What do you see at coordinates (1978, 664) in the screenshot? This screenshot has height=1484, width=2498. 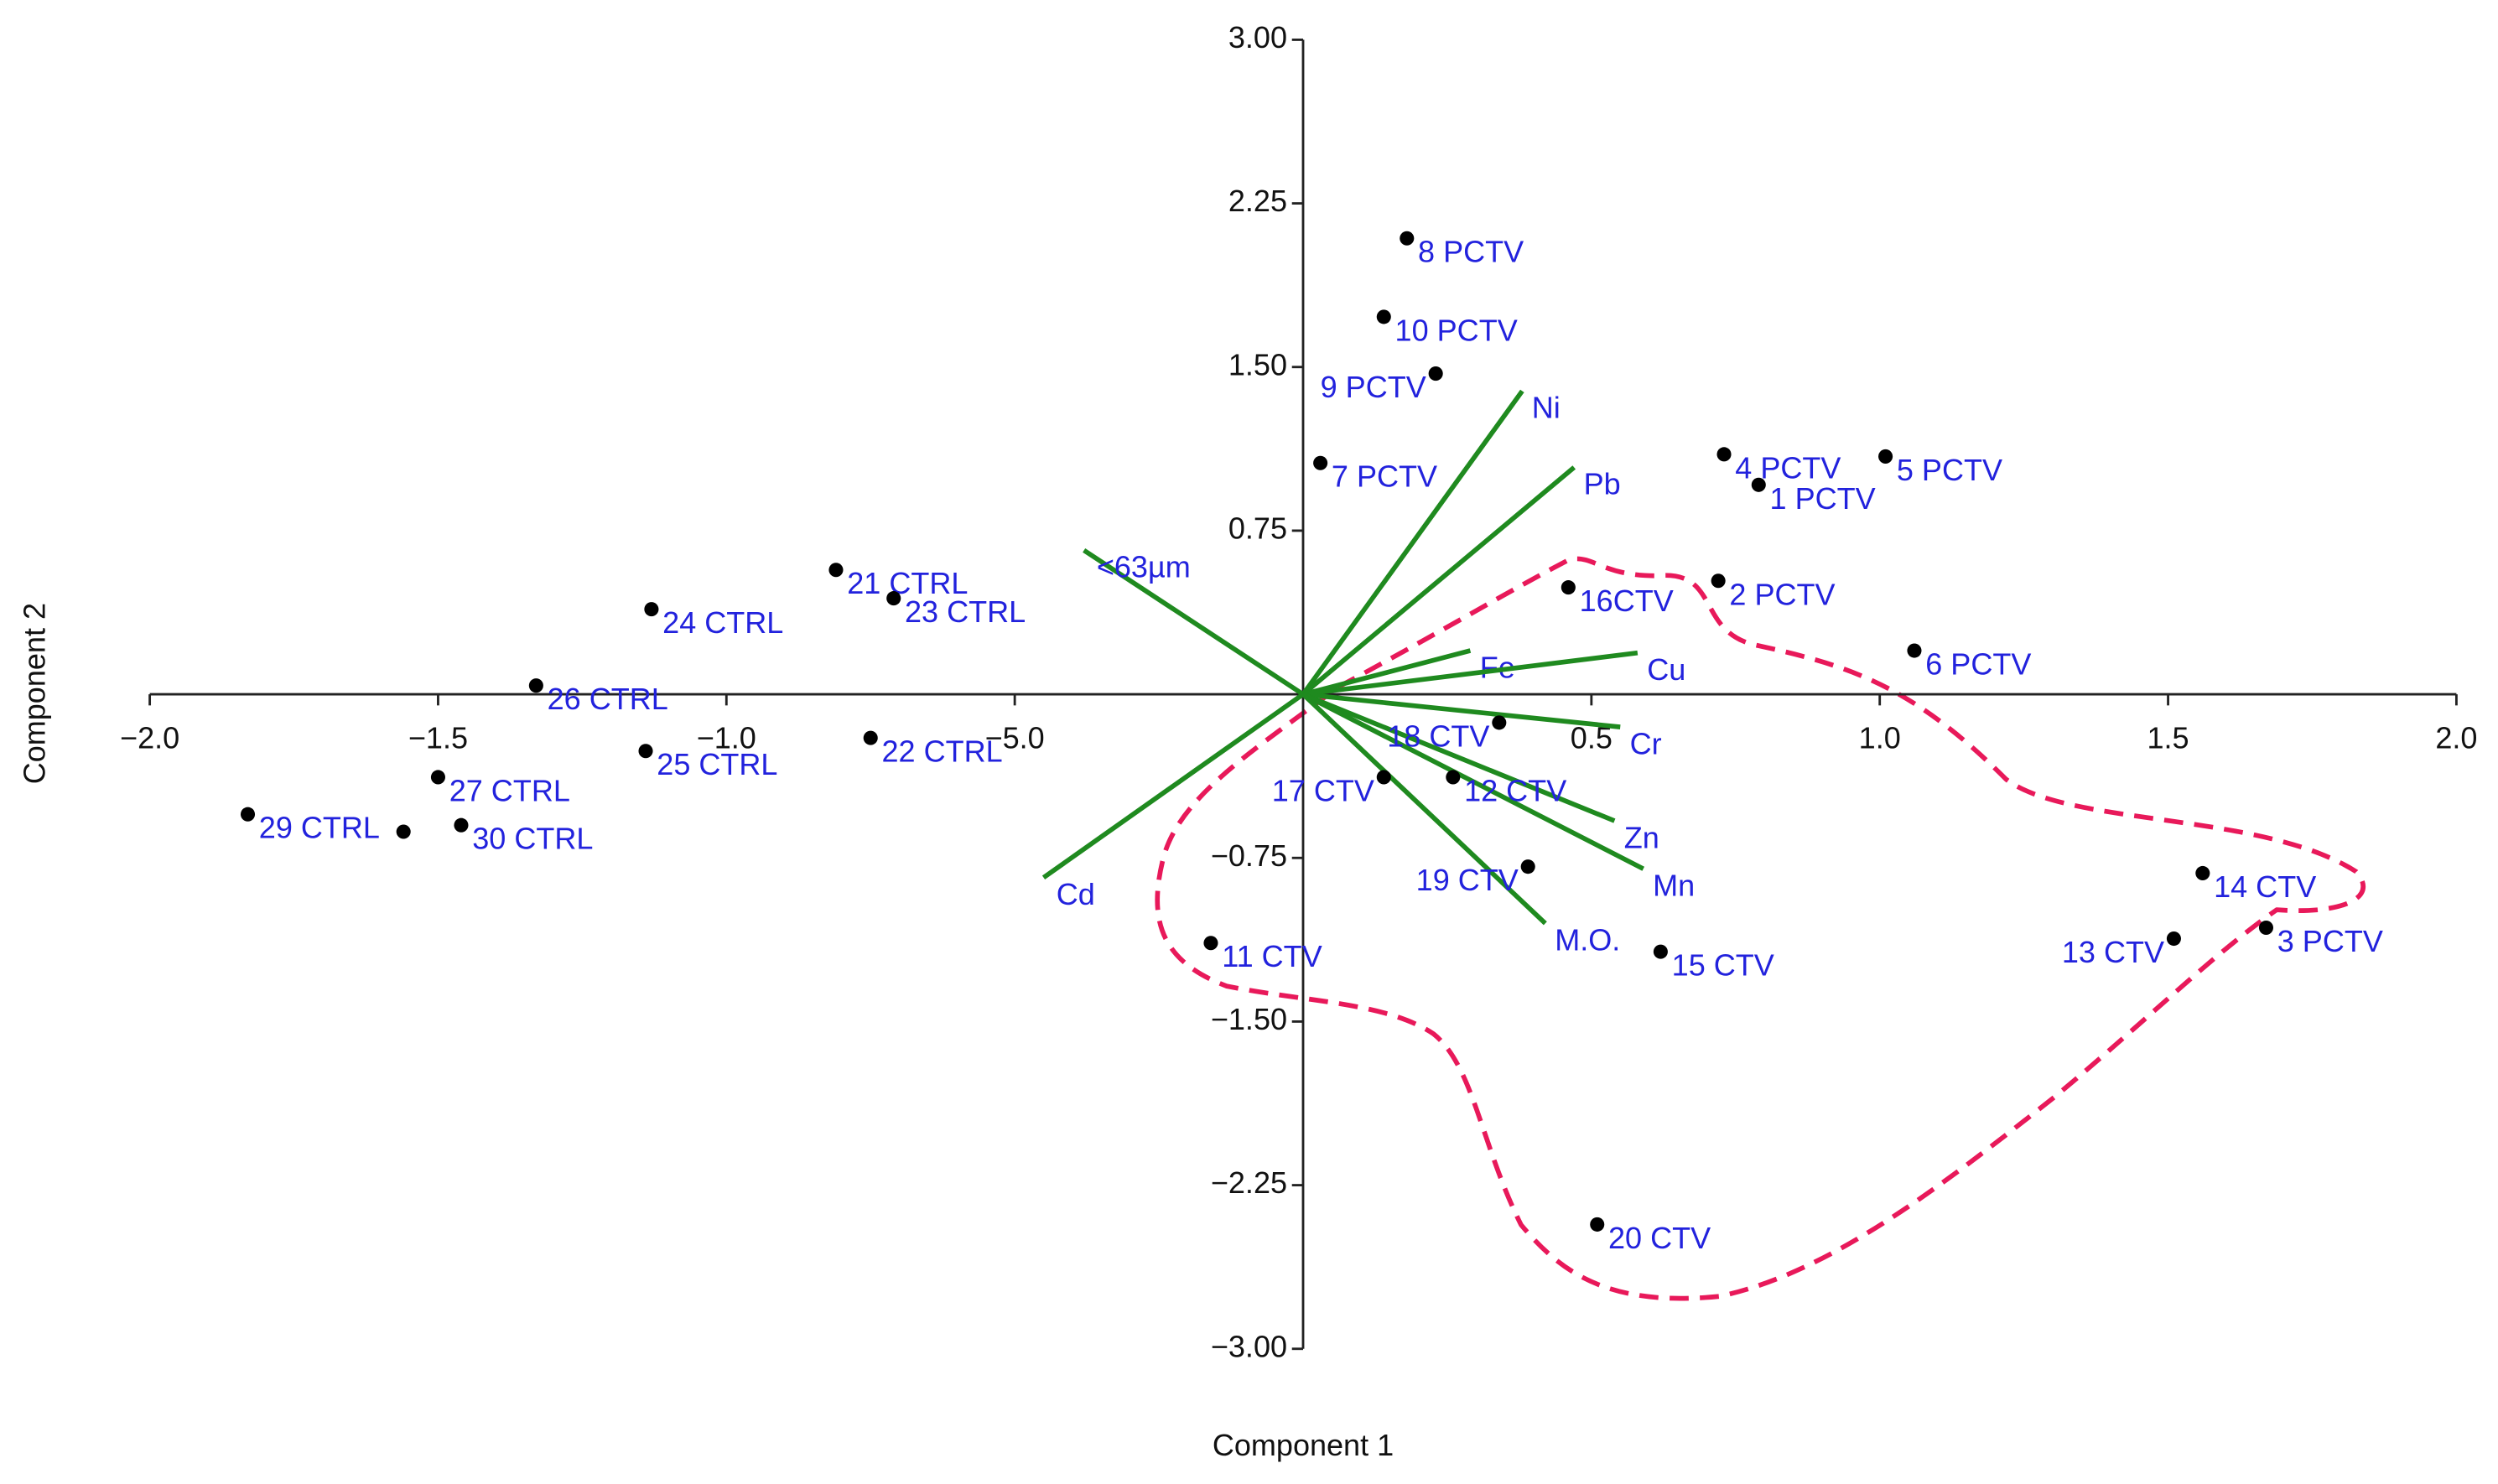 I see `point-label: 6 PCTV` at bounding box center [1978, 664].